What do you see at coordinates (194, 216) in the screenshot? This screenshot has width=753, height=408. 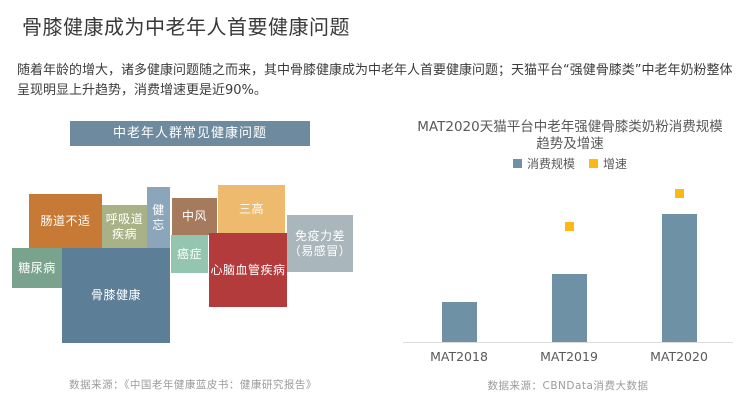 I see `block-stroke: 中风` at bounding box center [194, 216].